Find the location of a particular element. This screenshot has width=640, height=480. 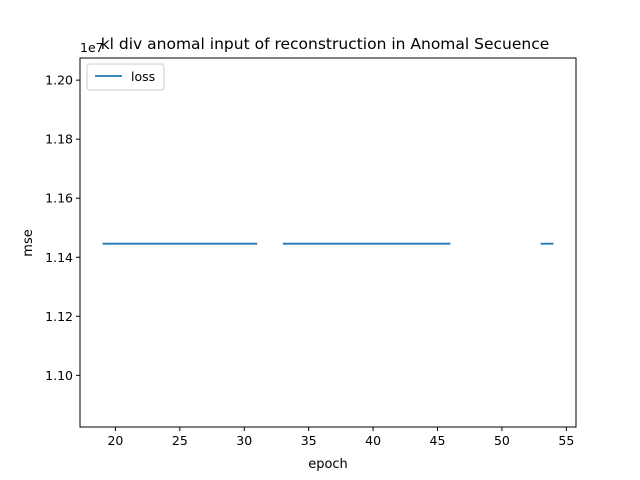

x-tick-label: 35 is located at coordinates (309, 440).